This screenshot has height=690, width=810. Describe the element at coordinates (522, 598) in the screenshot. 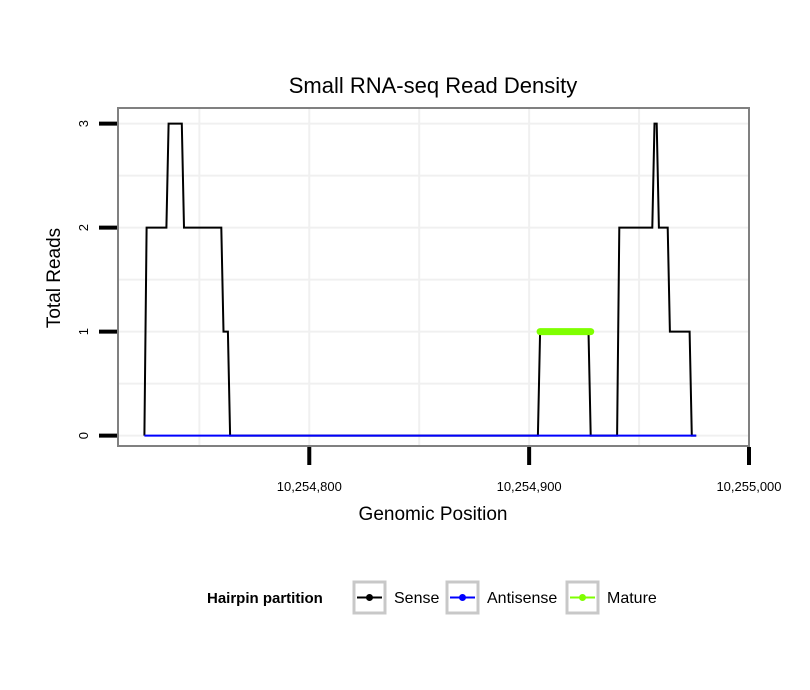

I see `legend-label-antisense: Antisense` at that location.